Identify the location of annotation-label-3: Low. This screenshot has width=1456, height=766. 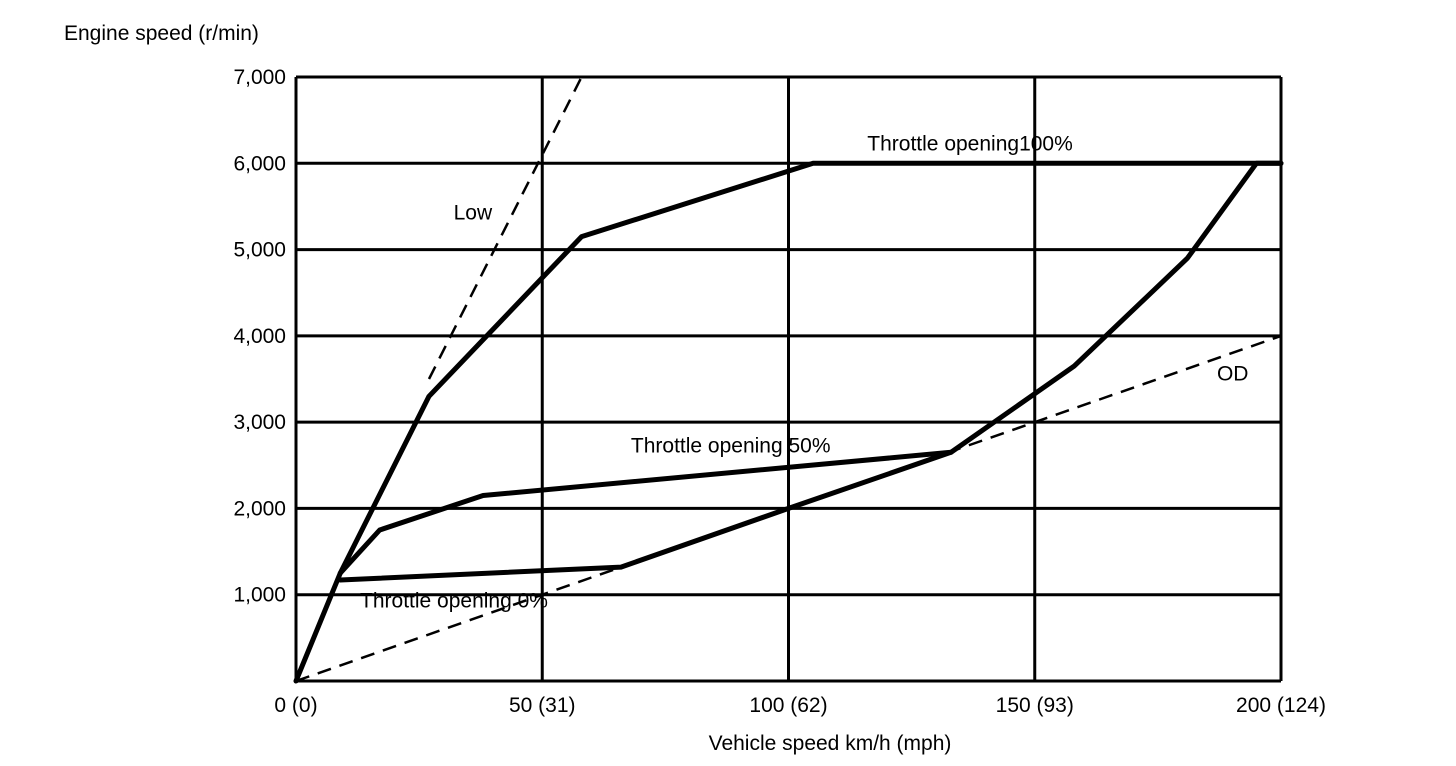
(473, 212).